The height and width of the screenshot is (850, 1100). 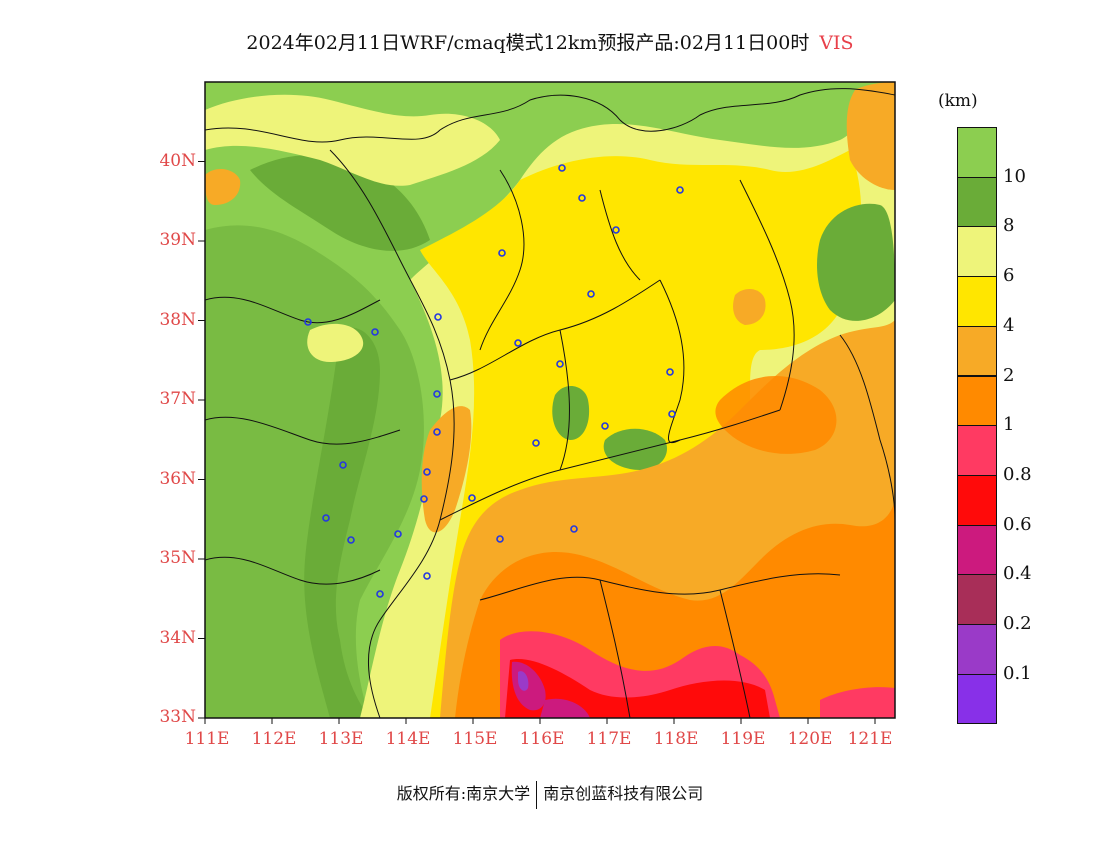 I want to click on lon-label-111: 111E, so click(x=207, y=739).